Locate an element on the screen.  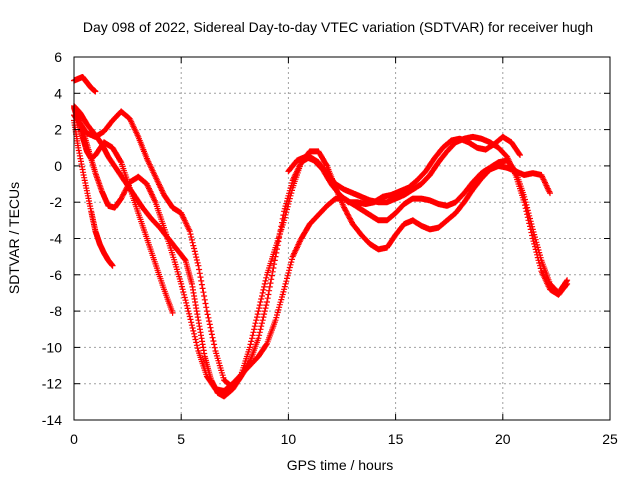
y-tick-label: 0 is located at coordinates (58, 166).